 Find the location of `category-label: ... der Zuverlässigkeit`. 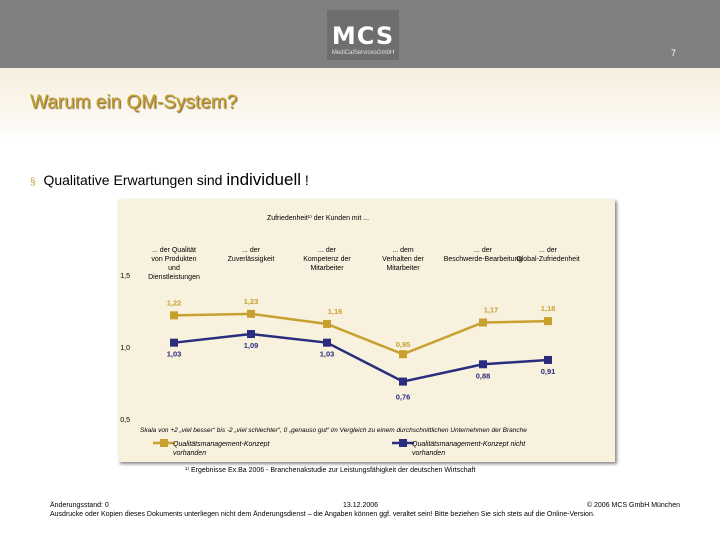

category-label: ... der Zuverlässigkeit is located at coordinates (251, 255).